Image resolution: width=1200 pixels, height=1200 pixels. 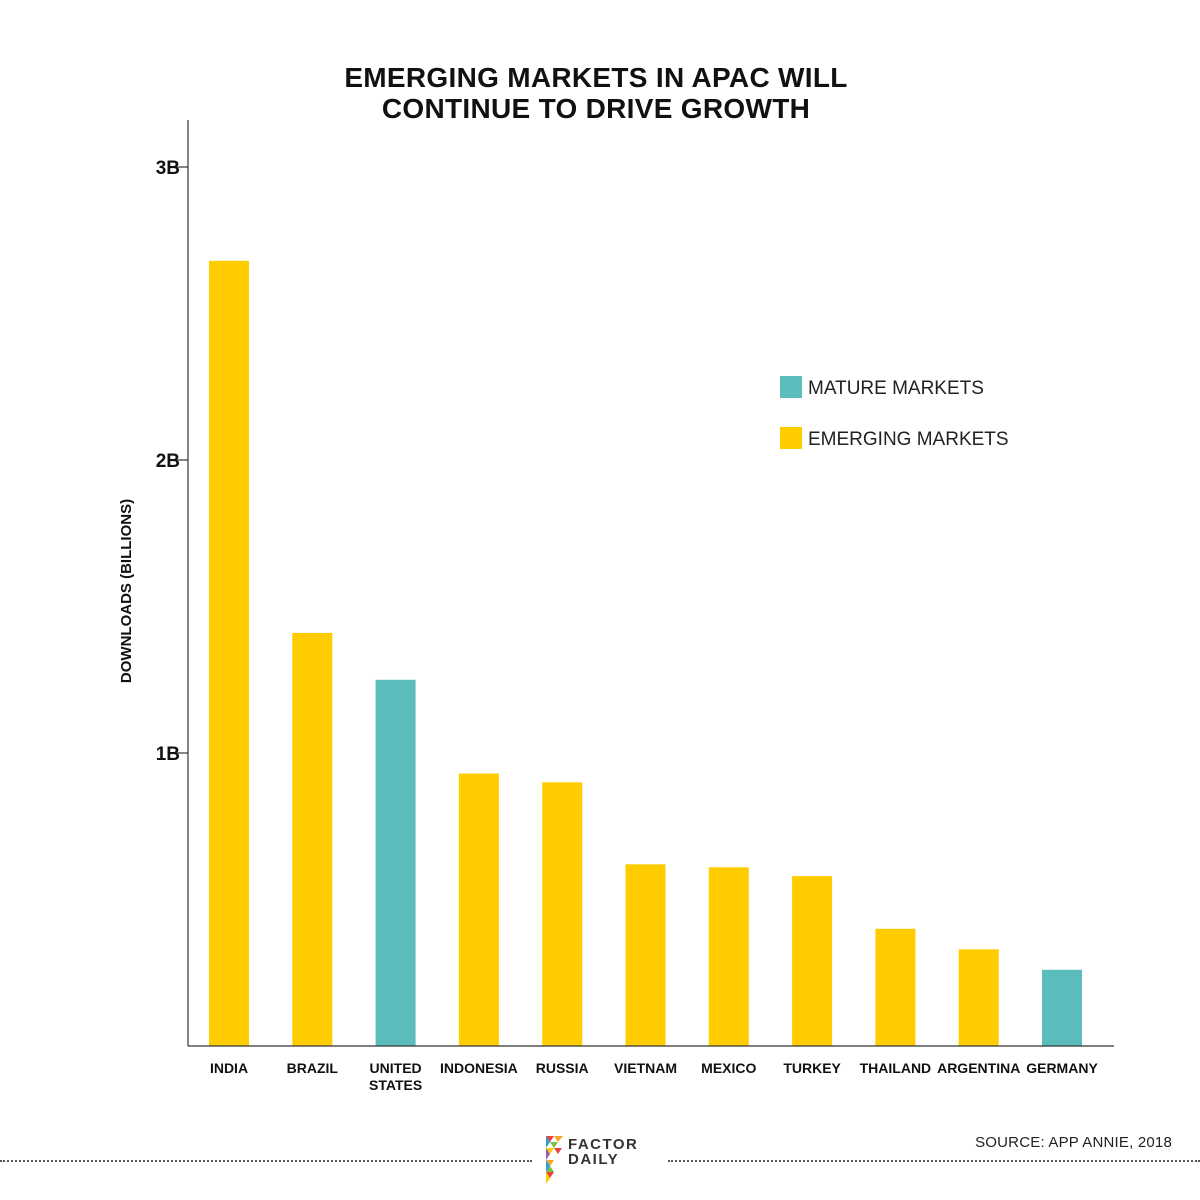 I want to click on factor-daily-logo: FACTOR DAILY, so click(x=606, y=1161).